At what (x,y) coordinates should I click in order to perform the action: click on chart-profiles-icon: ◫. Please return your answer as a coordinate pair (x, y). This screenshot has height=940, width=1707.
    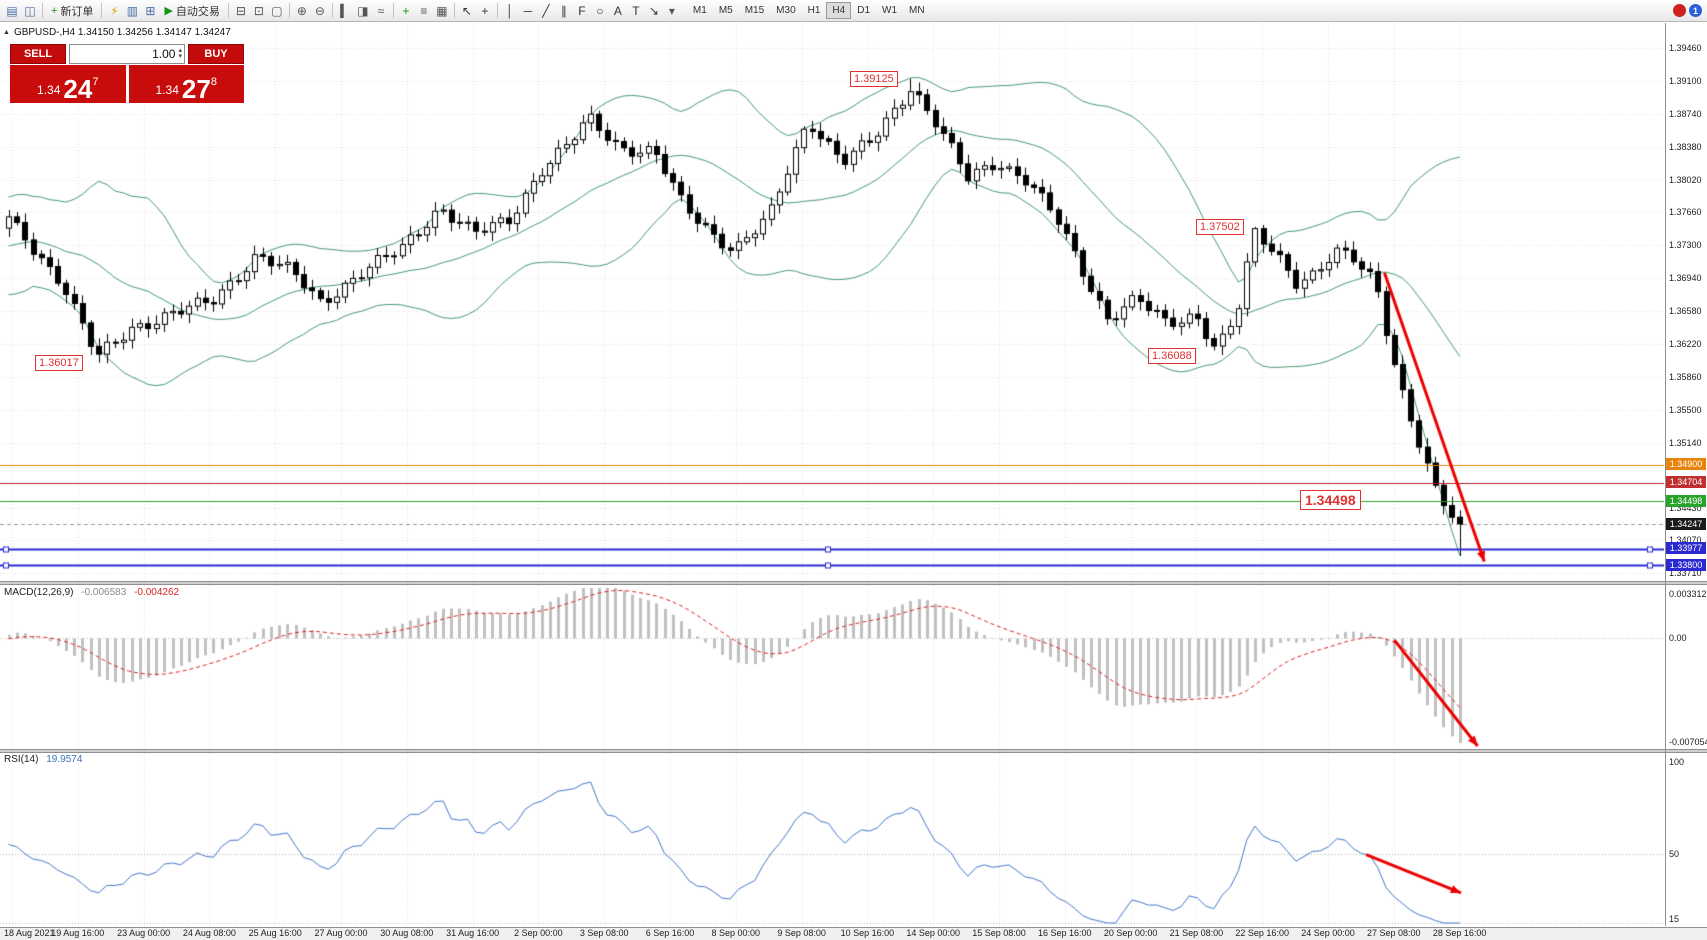
    Looking at the image, I should click on (30, 10).